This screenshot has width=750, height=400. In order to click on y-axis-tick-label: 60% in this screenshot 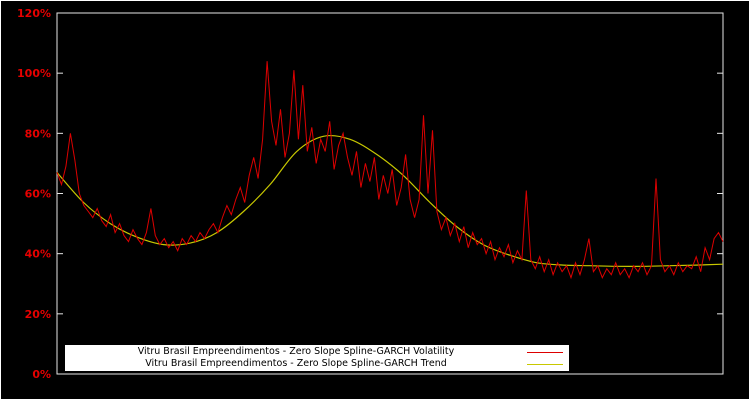, I will do `click(38, 194)`.